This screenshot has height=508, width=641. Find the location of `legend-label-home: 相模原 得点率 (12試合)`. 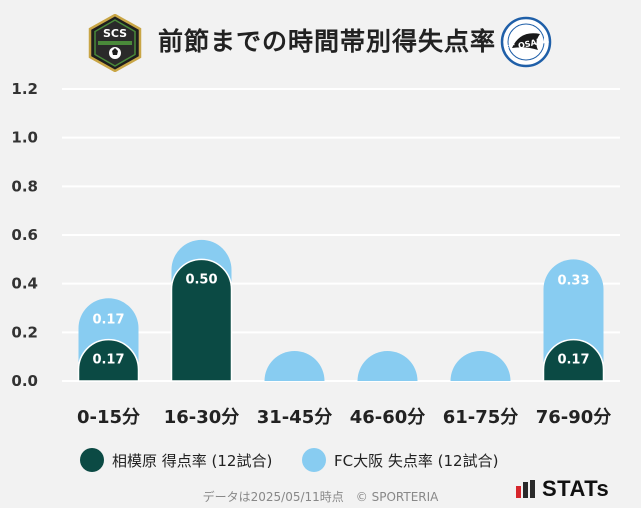

legend-label-home: 相模原 得点率 (12試合) is located at coordinates (192, 460).